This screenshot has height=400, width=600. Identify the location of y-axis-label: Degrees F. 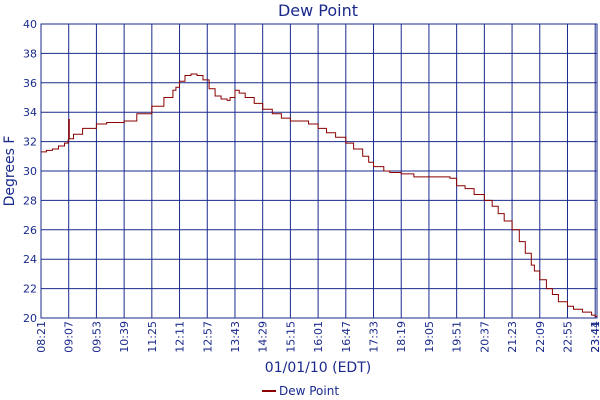
(10, 171).